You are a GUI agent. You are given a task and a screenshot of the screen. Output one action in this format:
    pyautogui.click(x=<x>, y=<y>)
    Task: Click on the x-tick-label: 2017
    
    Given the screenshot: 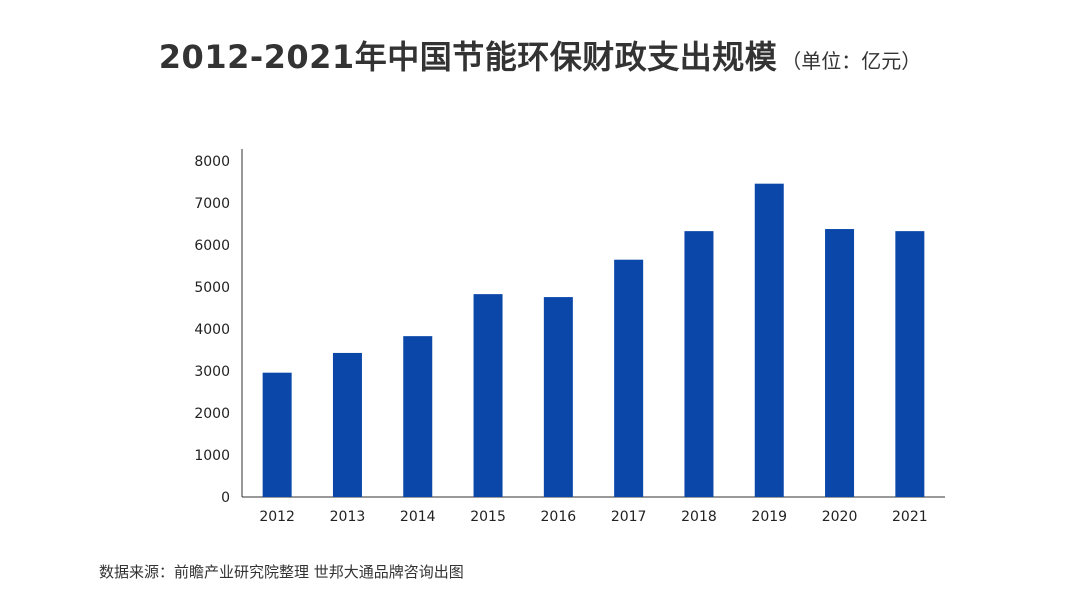 What is the action you would take?
    pyautogui.click(x=629, y=517)
    